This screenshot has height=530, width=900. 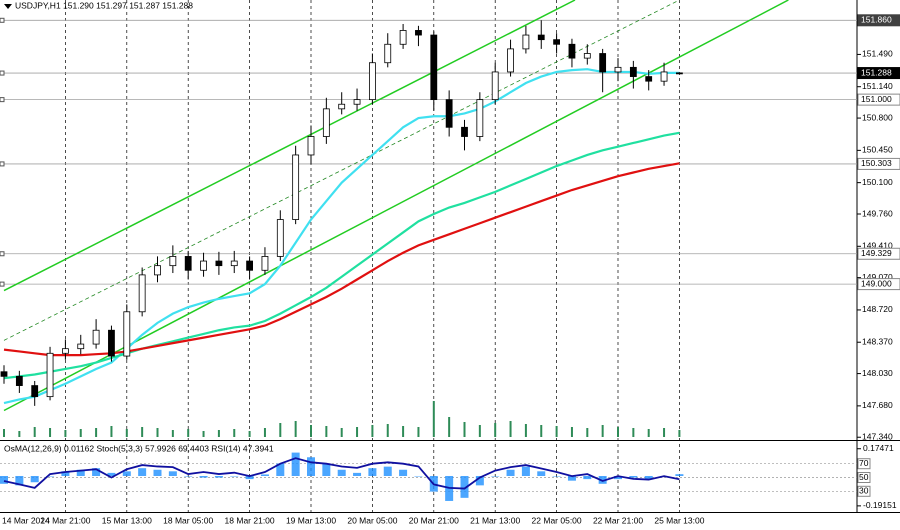 I want to click on y-tick-label: 149.070, so click(x=877, y=277).